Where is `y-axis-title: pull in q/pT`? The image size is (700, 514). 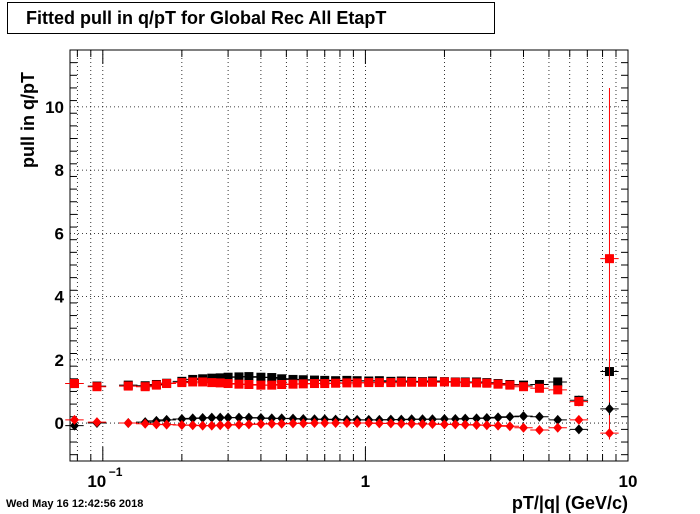 y-axis-title: pull in q/pT is located at coordinates (28, 120).